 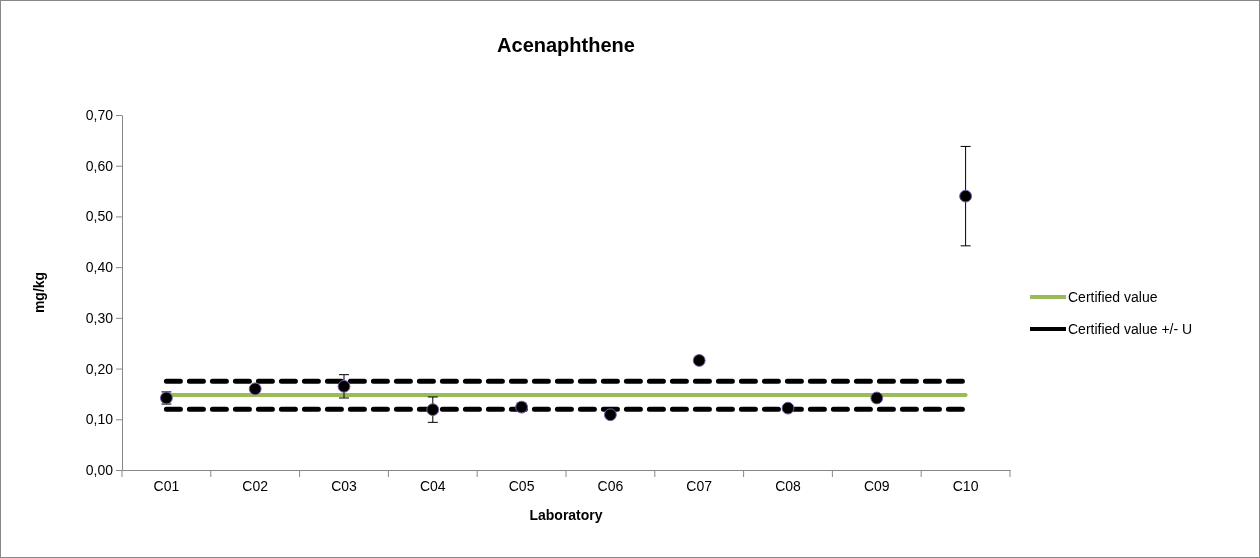 What do you see at coordinates (99, 419) in the screenshot?
I see `y-tick-label: 0,10` at bounding box center [99, 419].